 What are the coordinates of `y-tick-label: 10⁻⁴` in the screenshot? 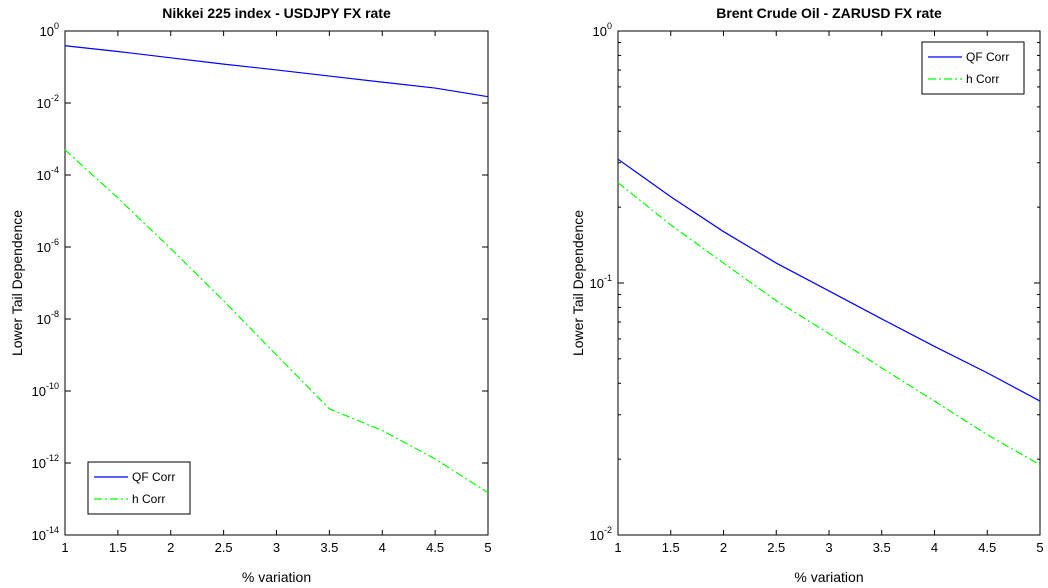 It's located at (48, 174).